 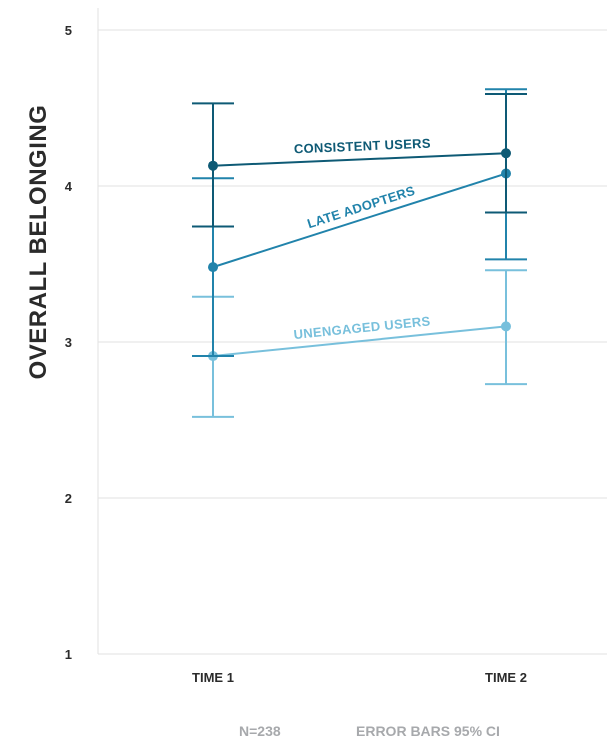 What do you see at coordinates (213, 677) in the screenshot?
I see `x-tick-label: TIME 1` at bounding box center [213, 677].